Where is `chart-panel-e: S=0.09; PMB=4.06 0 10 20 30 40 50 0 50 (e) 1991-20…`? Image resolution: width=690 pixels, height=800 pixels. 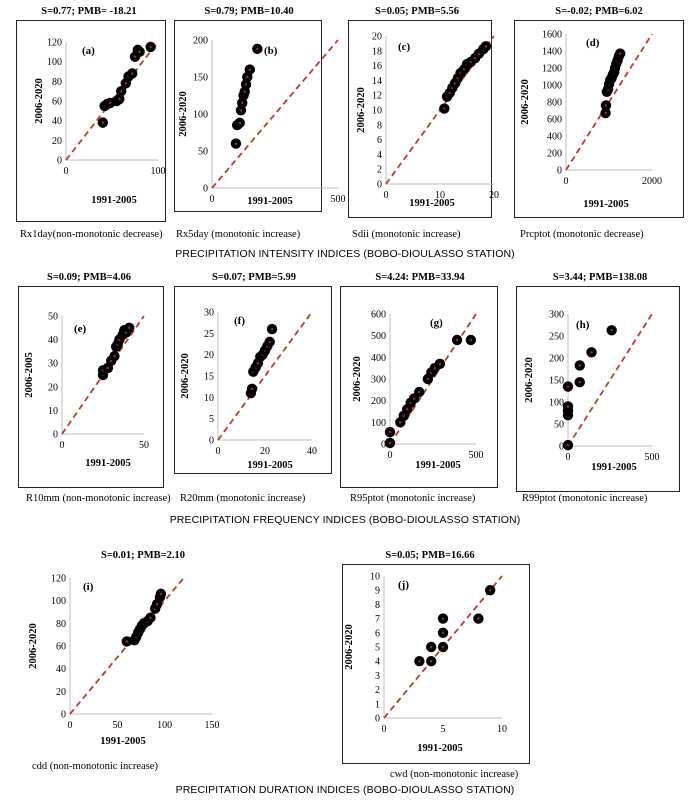 chart-panel-e: S=0.09; PMB=4.06 0 10 20 30 40 50 0 50 (e) 1991-20… is located at coordinates (92, 388).